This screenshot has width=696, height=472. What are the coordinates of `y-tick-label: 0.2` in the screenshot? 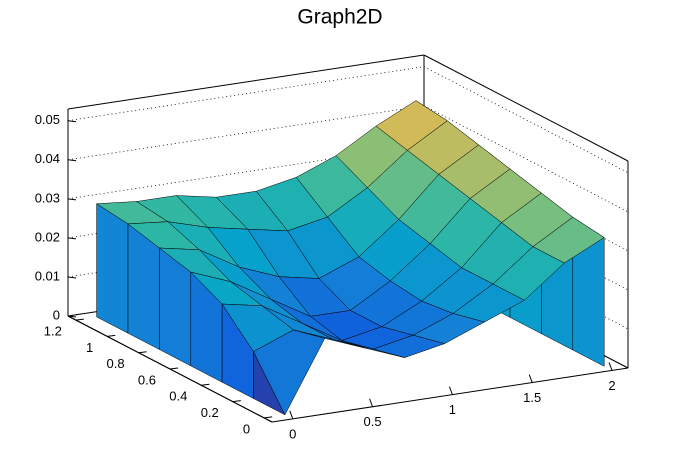 It's located at (210, 412).